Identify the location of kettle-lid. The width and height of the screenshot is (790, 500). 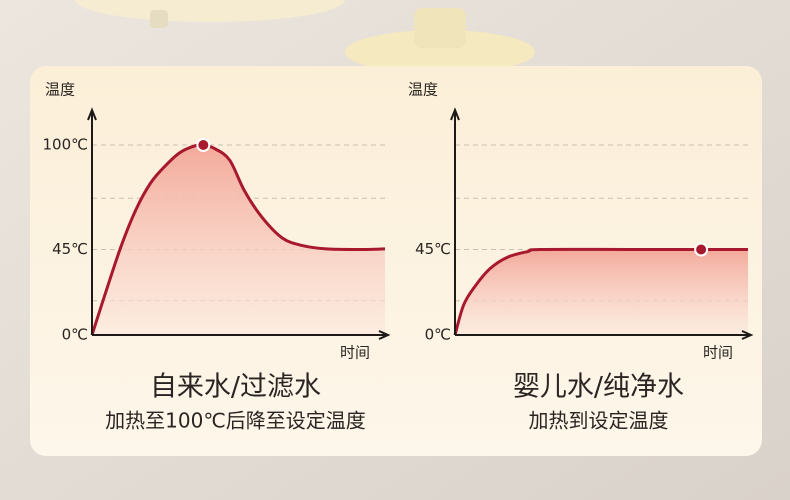
(440, 52).